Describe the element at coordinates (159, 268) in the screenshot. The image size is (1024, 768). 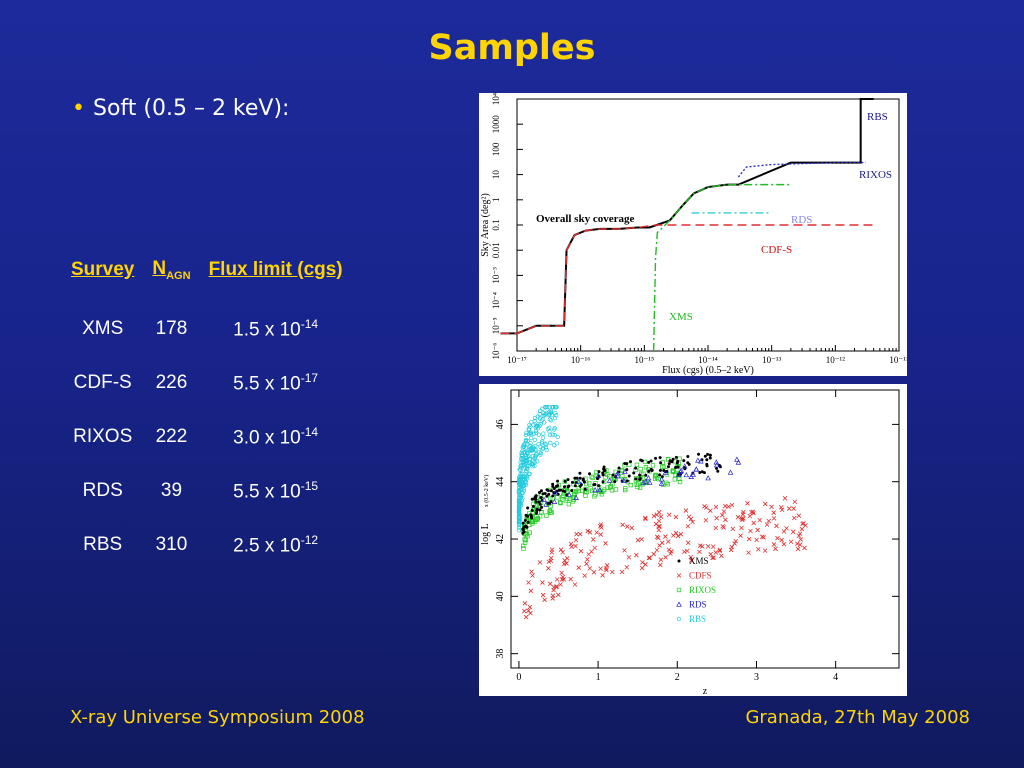
I see `header-nagn-main: N` at that location.